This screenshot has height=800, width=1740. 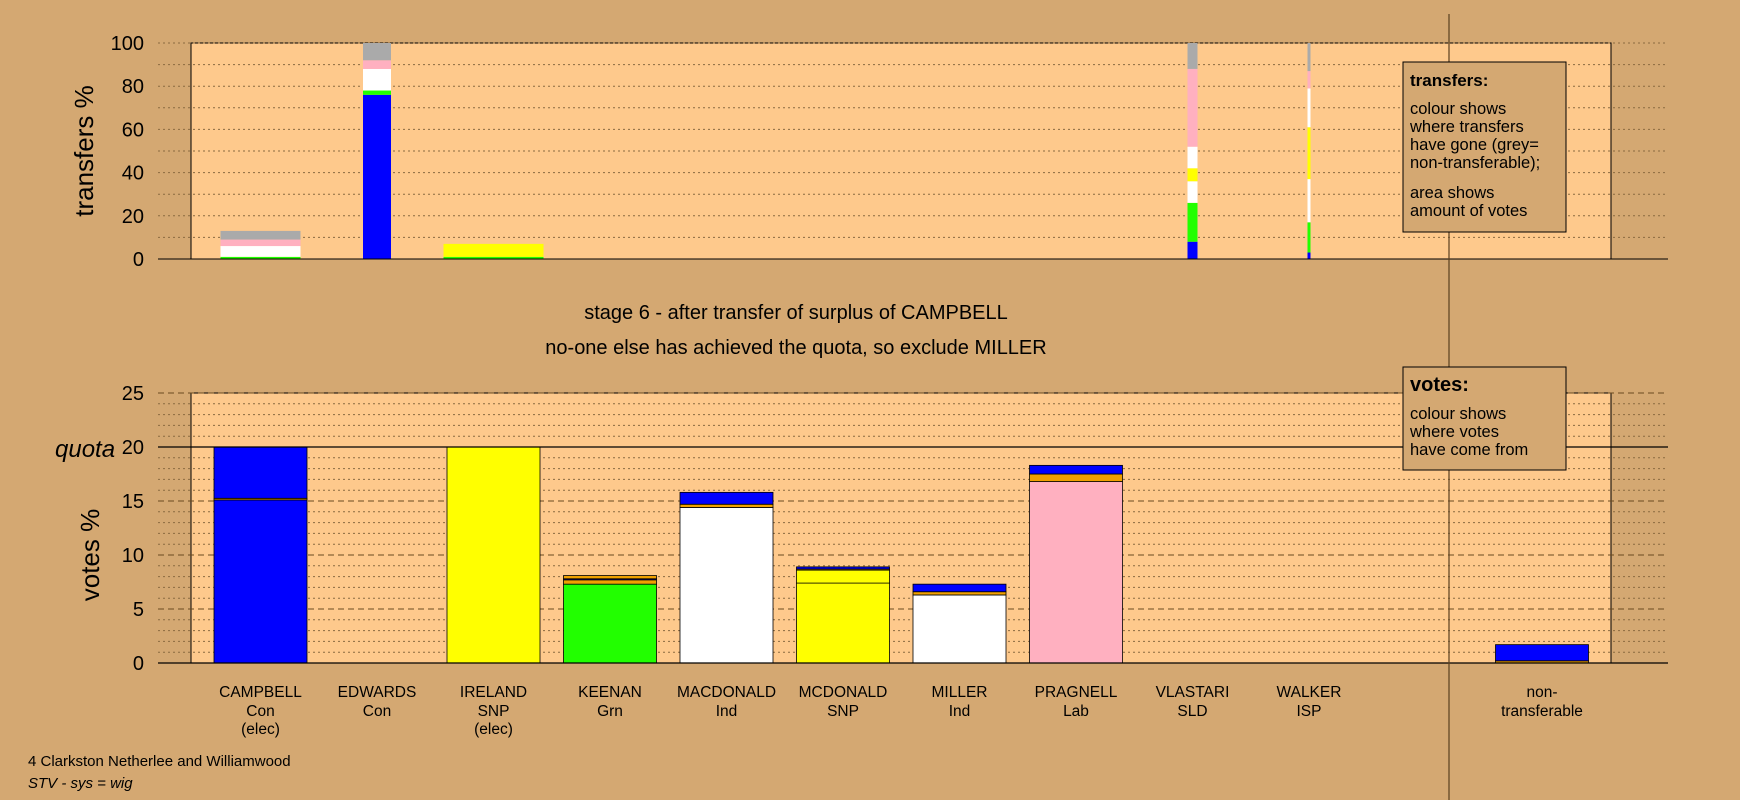 What do you see at coordinates (1458, 414) in the screenshot?
I see `votes-legend-line: colour shows` at bounding box center [1458, 414].